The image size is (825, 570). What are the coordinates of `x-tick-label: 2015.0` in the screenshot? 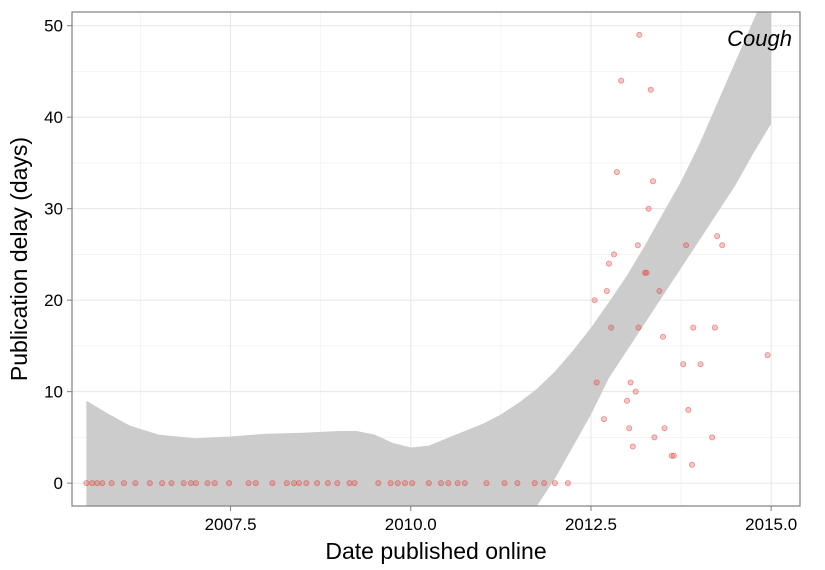 It's located at (771, 524).